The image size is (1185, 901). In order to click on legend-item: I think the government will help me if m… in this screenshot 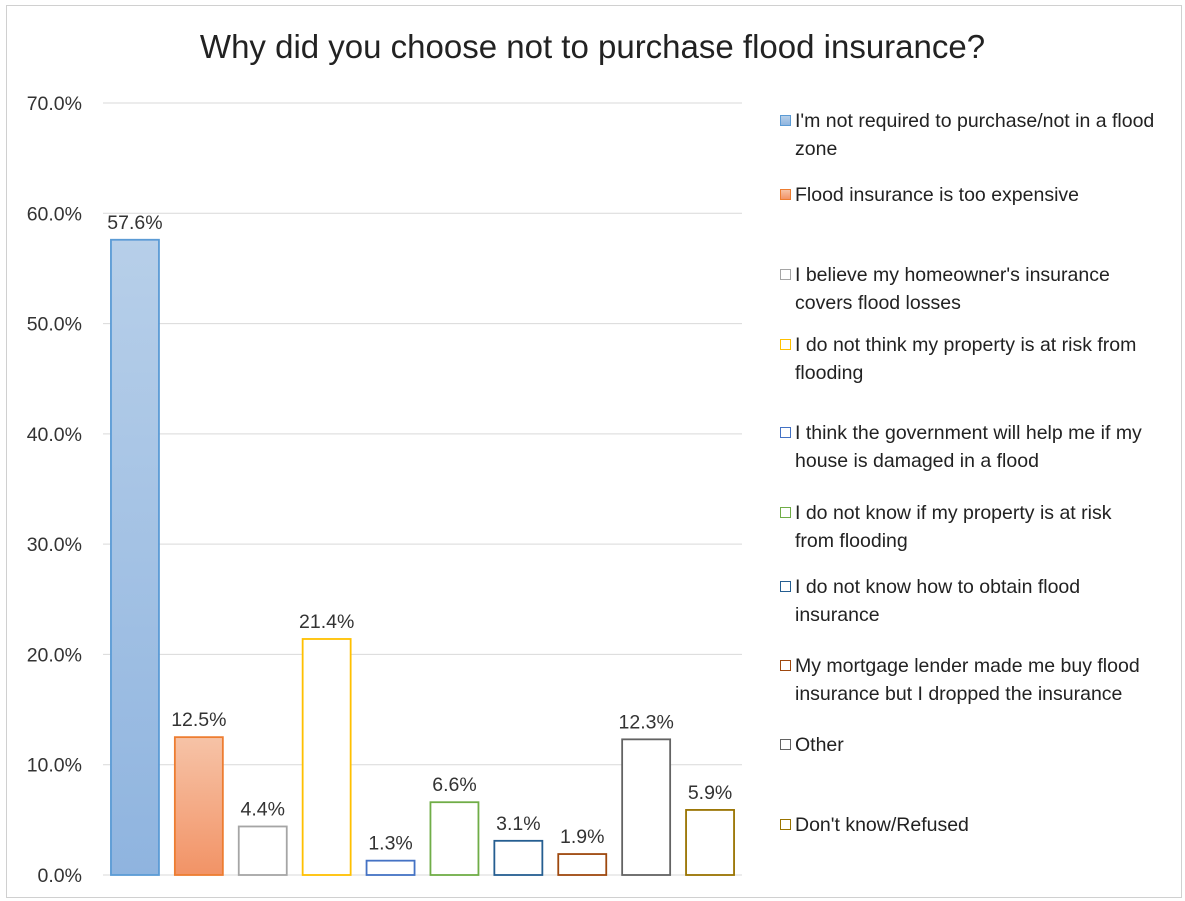, I will do `click(967, 447)`.